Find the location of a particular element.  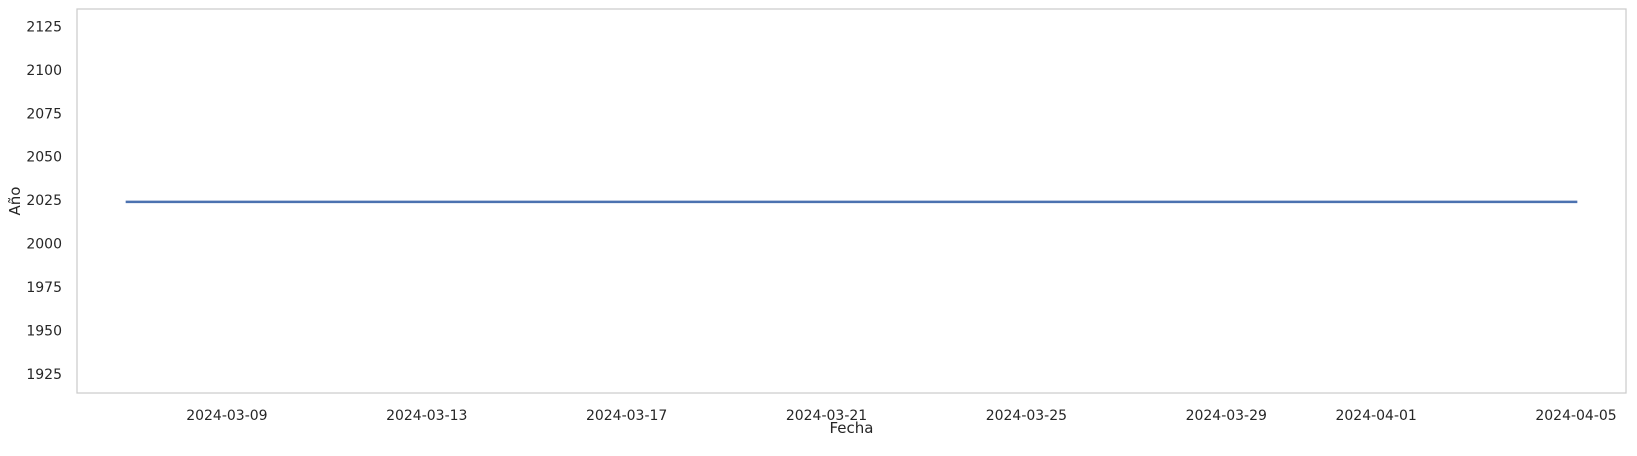

y-tick-label: 2100 is located at coordinates (44, 71).